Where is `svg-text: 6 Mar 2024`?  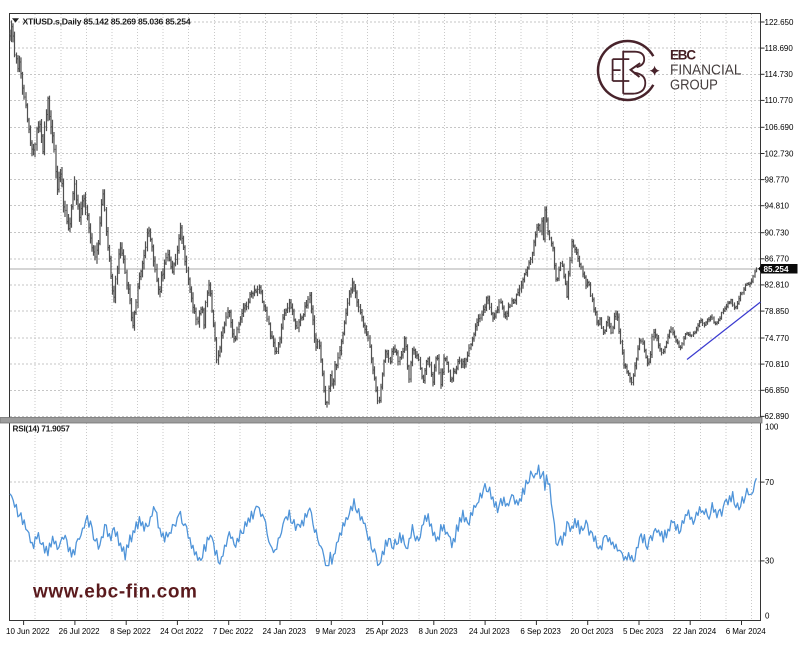
svg-text: 6 Mar 2024 is located at coordinates (746, 631).